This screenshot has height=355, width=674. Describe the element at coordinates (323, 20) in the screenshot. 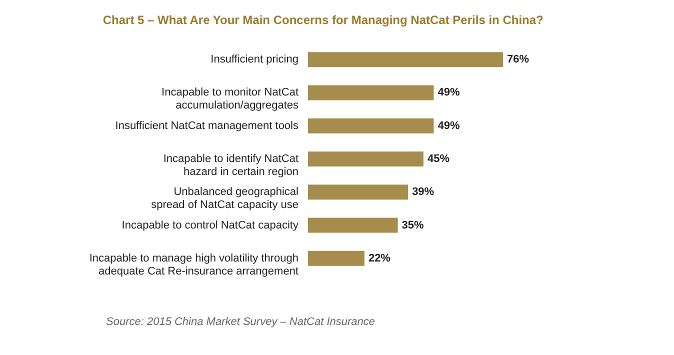

I see `chart-title: Chart 5 – What Are Your Main Concerns for Managing NatCat Perils in China?` at that location.